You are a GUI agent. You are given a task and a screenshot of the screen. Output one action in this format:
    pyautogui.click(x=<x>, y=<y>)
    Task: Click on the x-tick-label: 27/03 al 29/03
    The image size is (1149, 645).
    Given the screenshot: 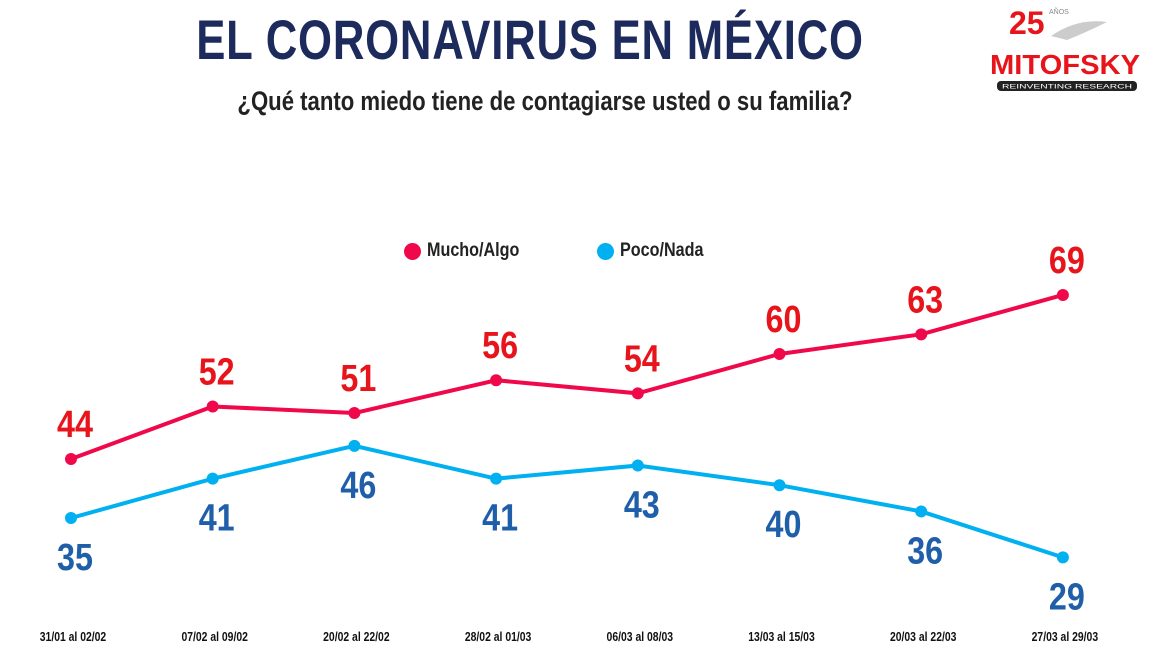 What is the action you would take?
    pyautogui.click(x=1065, y=637)
    